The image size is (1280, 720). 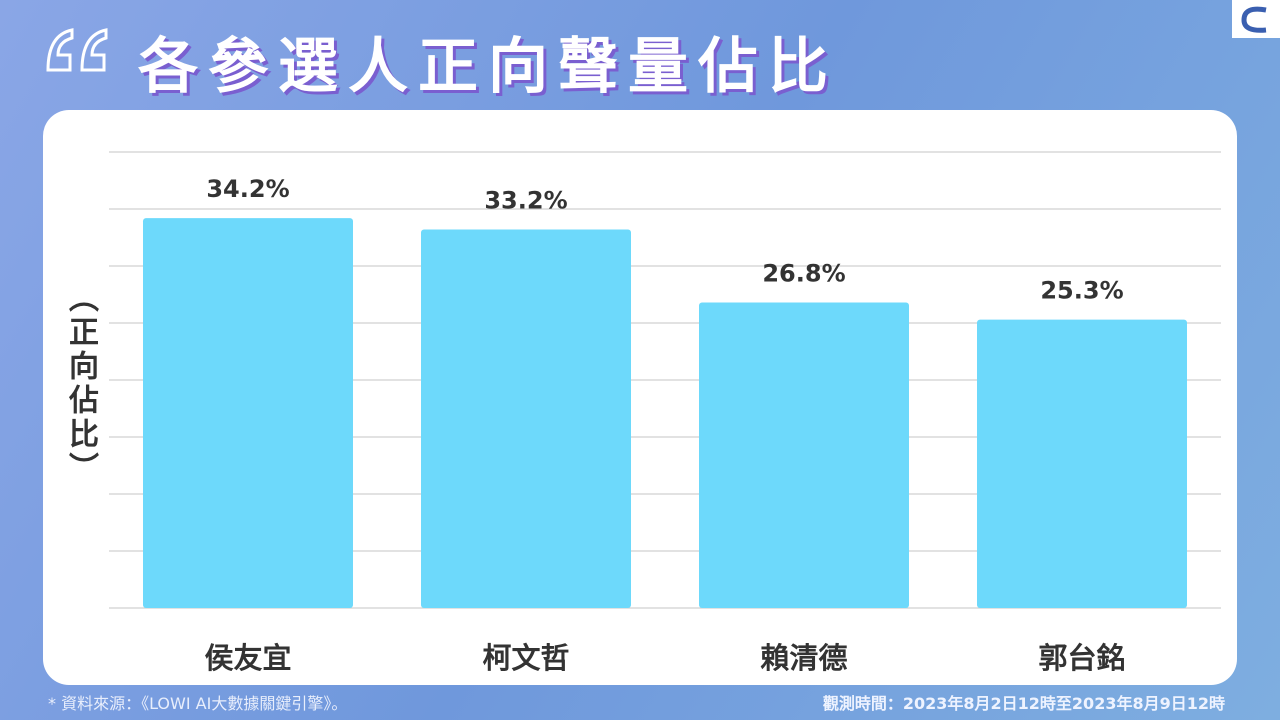 I want to click on x-tick-label: 賴清德, so click(x=803, y=658).